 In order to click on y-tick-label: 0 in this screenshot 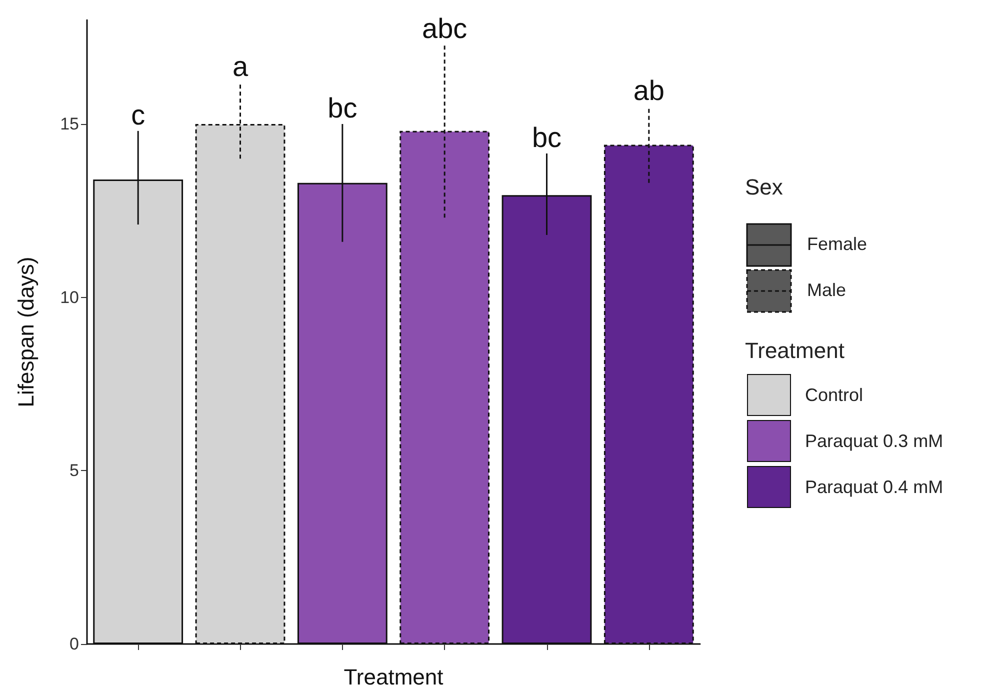, I will do `click(74, 644)`.